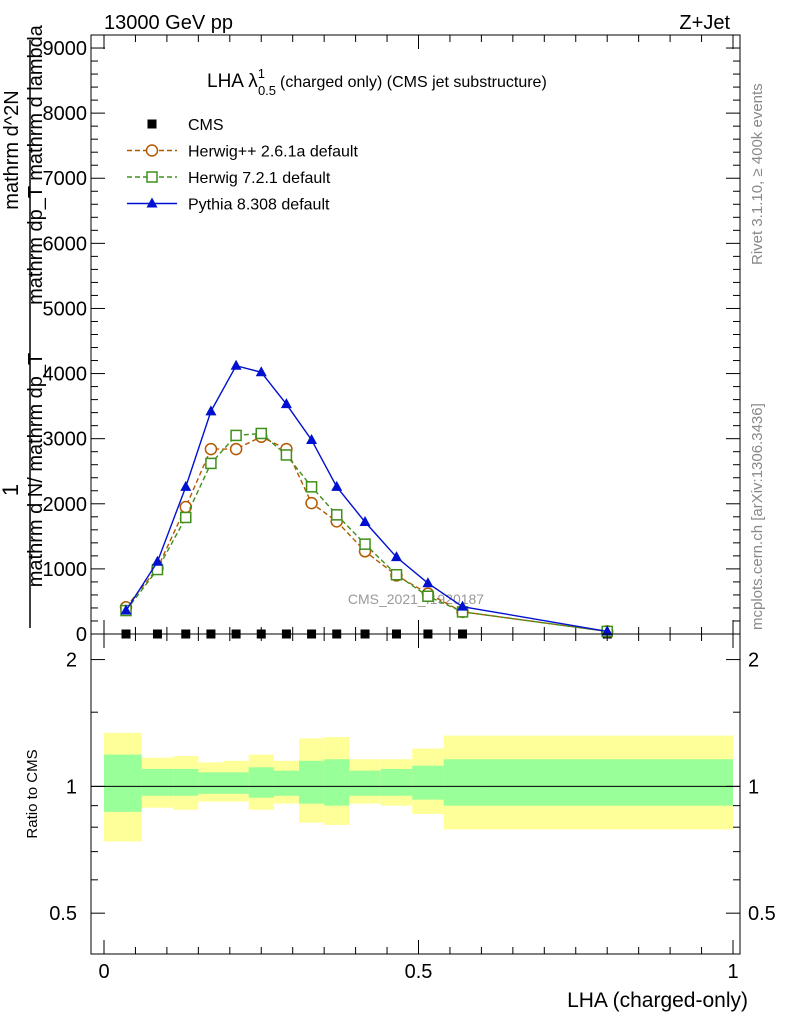  I want to click on main-ytick-label: 7000, so click(65, 179).